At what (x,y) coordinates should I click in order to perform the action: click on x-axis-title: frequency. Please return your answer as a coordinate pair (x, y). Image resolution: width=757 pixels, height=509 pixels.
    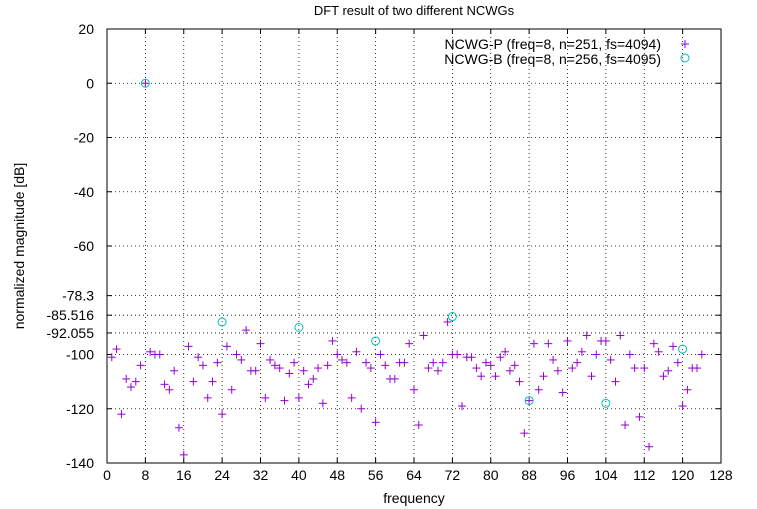
    Looking at the image, I should click on (413, 498).